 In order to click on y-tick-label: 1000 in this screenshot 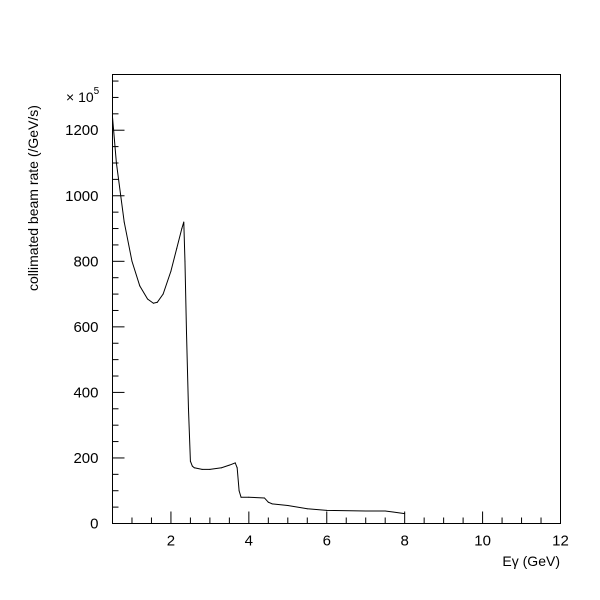, I will do `click(81, 196)`.